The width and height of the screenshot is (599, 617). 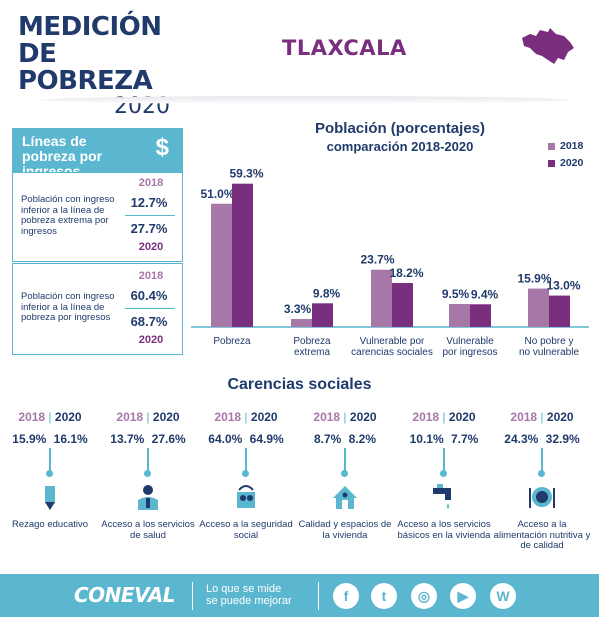 What do you see at coordinates (551, 163) in the screenshot?
I see `legend-swatch-2020` at bounding box center [551, 163].